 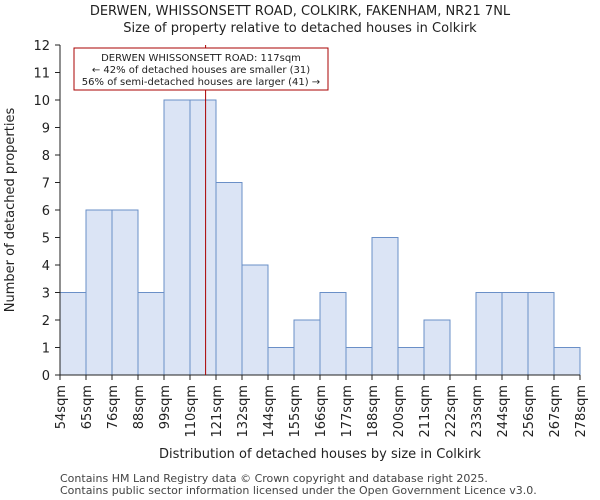 I want to click on bar-155sqm, so click(x=307, y=347).